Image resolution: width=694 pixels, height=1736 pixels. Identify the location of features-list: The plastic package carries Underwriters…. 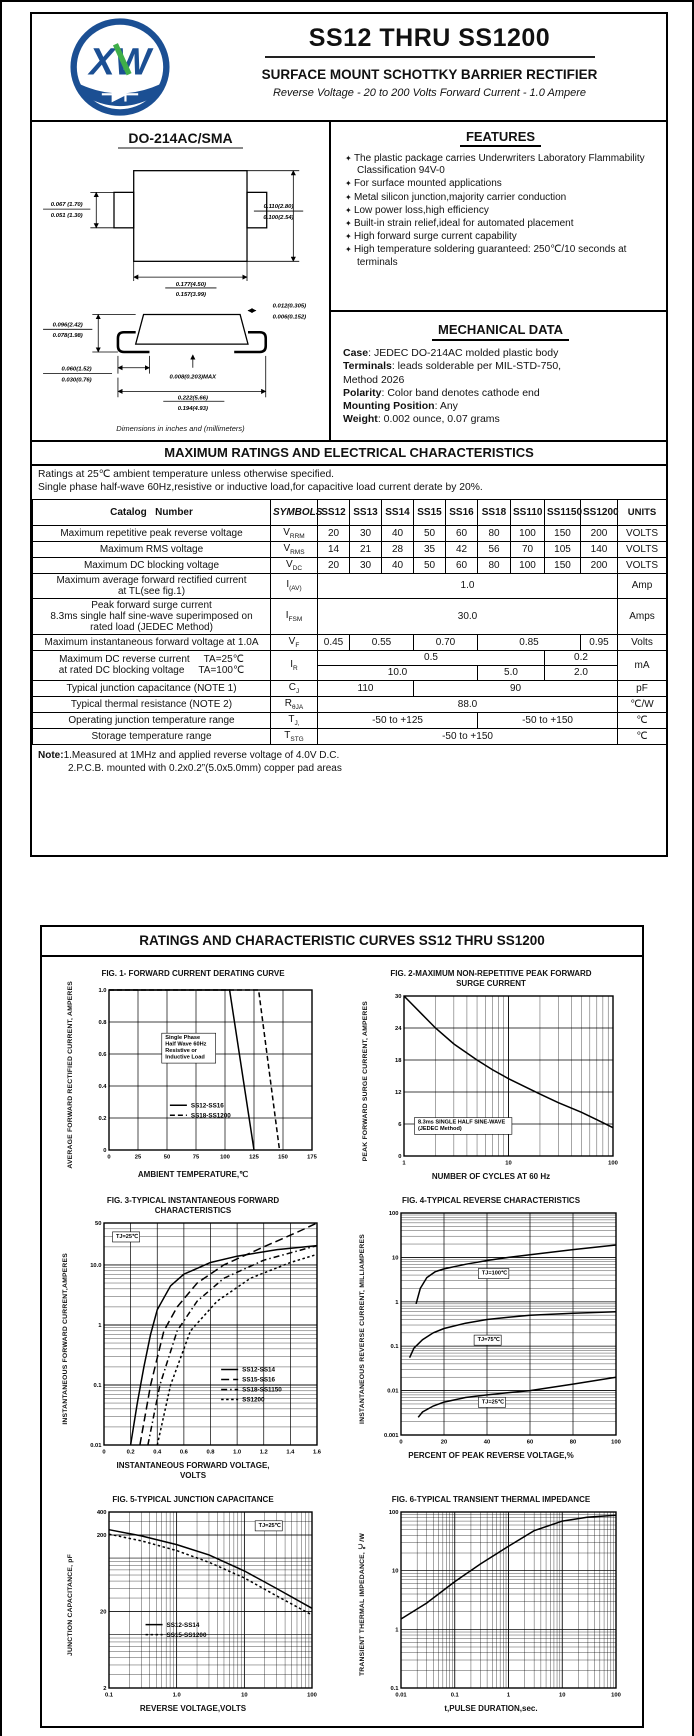
(500, 211).